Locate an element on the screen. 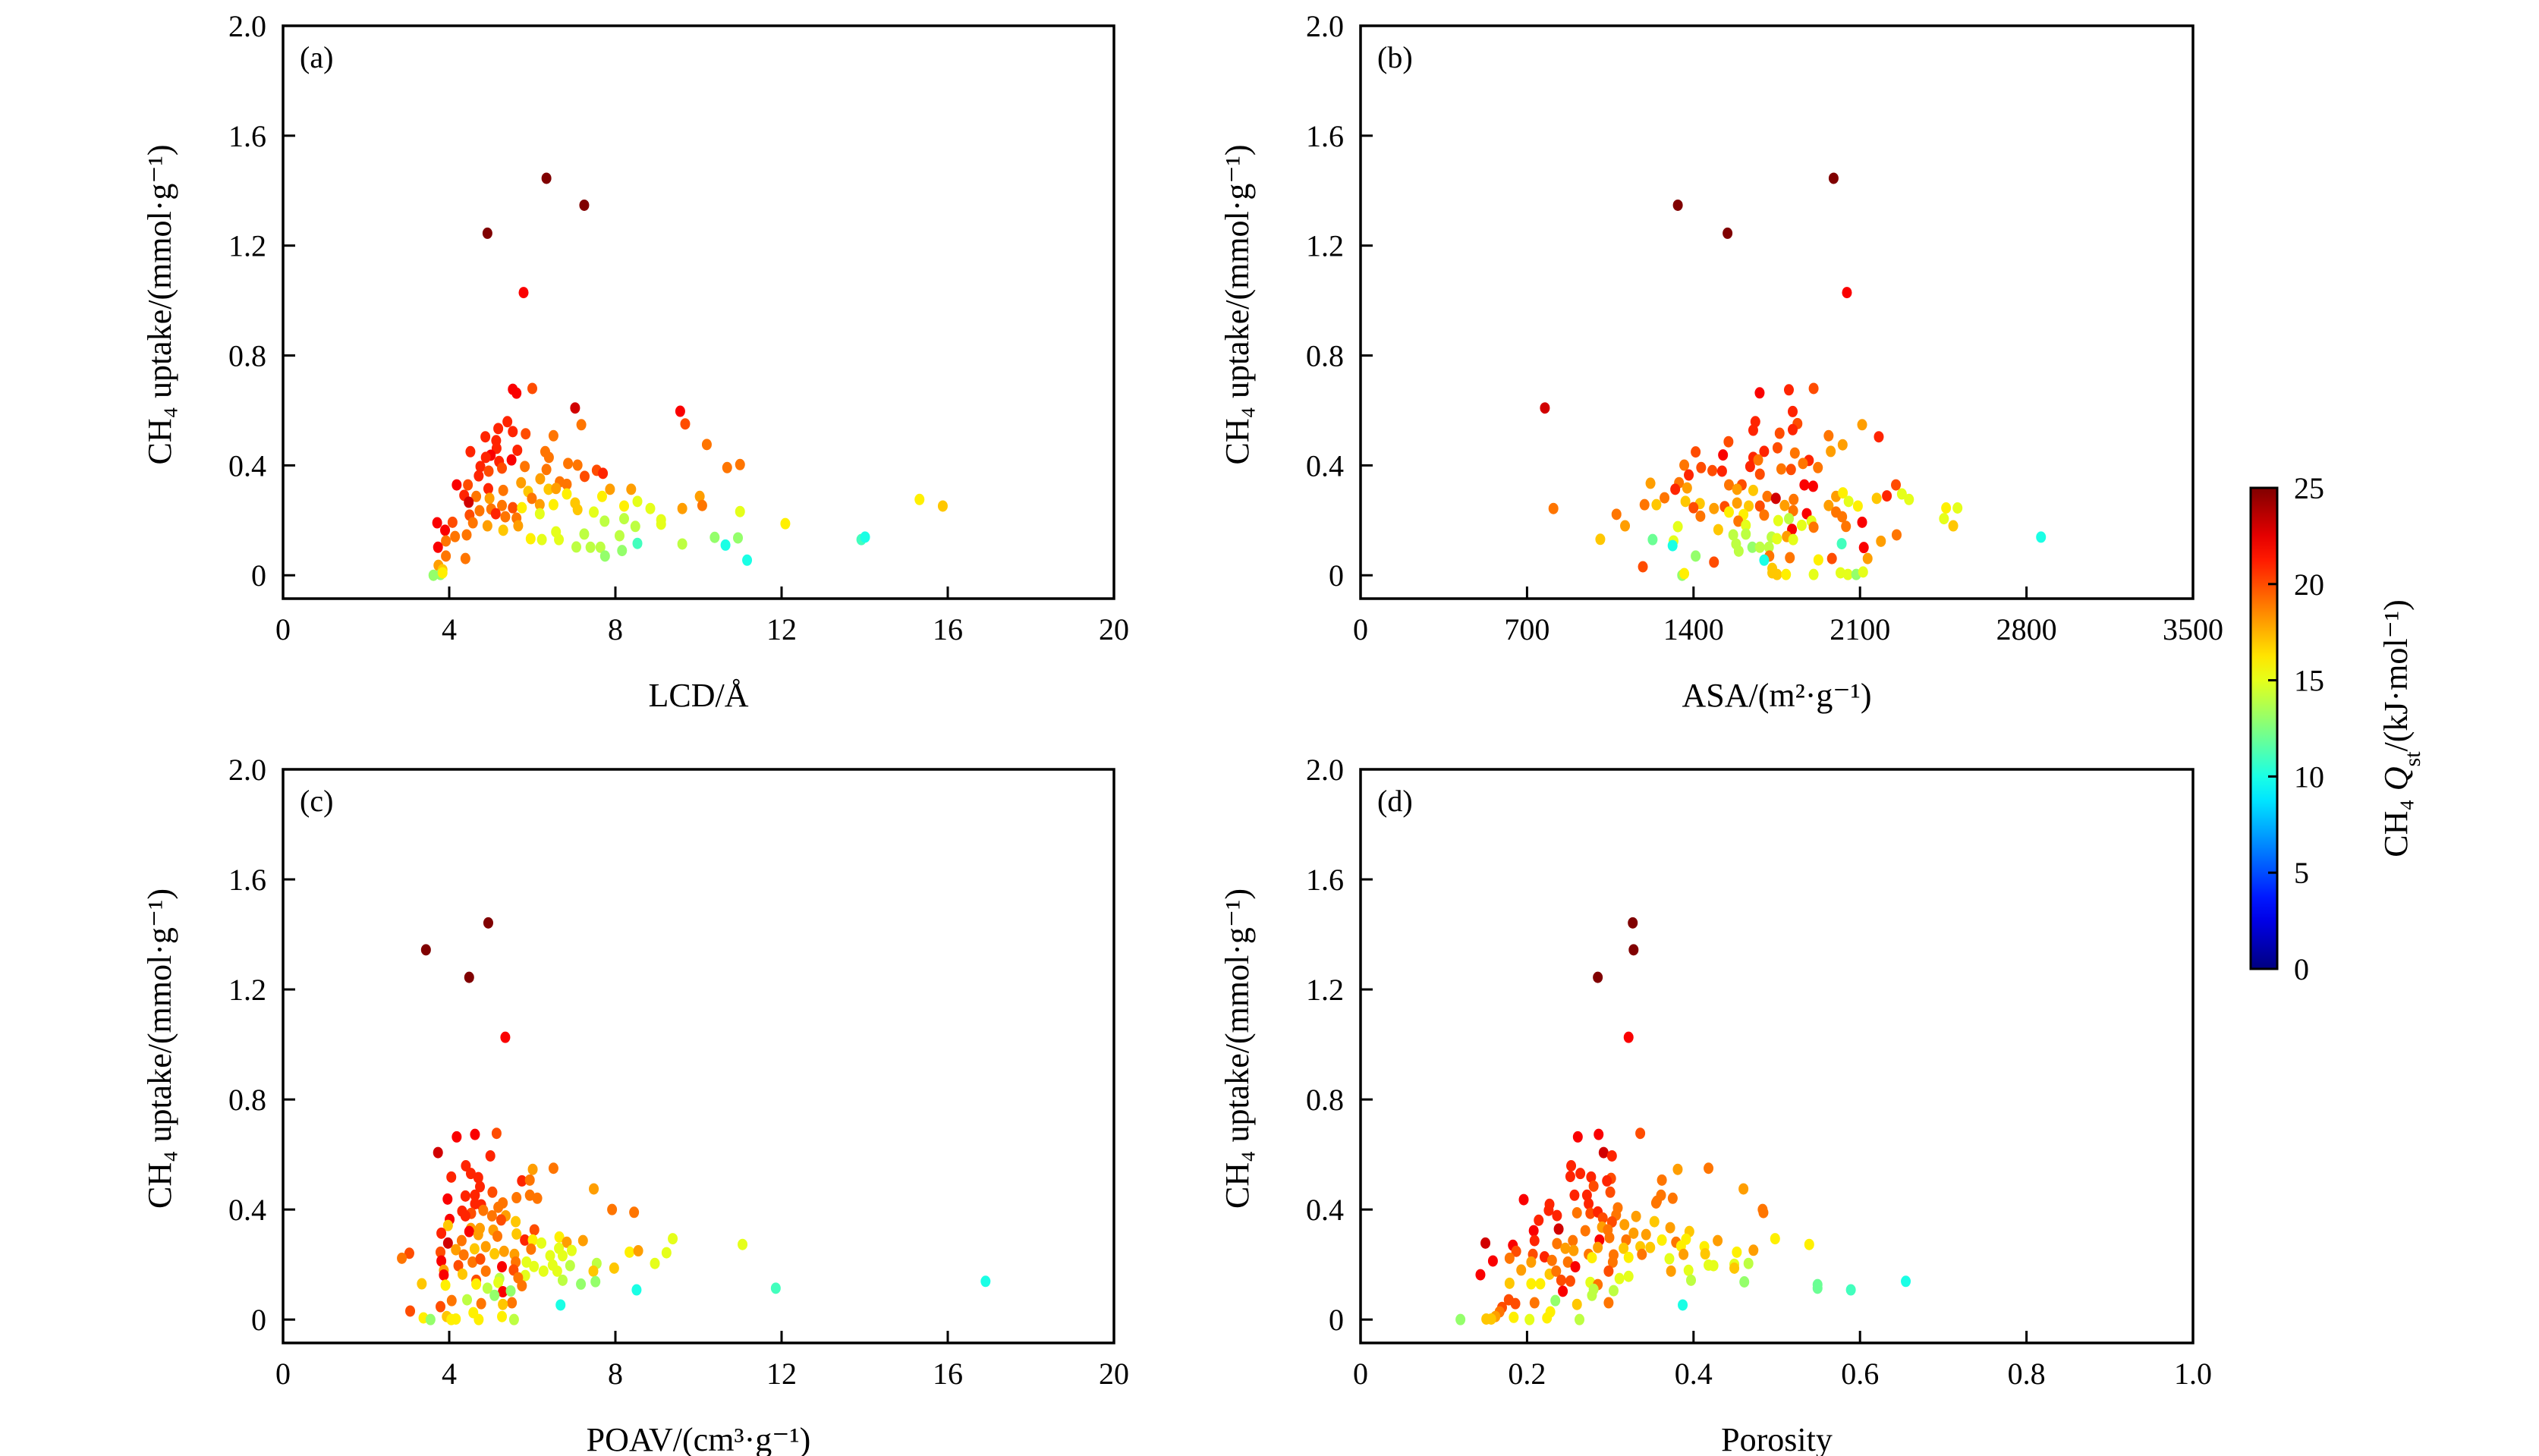  y-tick-label: 2.0 is located at coordinates (247, 770).